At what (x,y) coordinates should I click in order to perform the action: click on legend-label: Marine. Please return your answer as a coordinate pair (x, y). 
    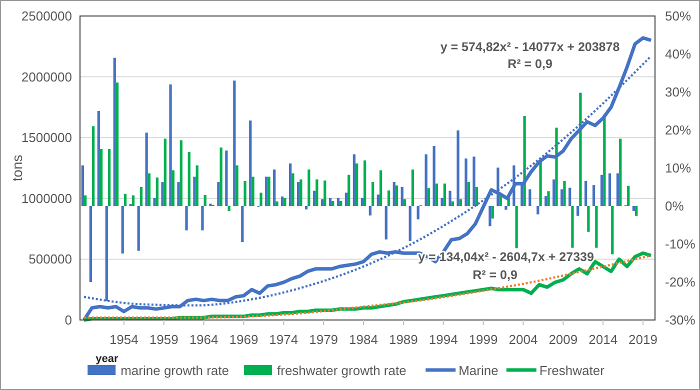
    Looking at the image, I should click on (478, 370).